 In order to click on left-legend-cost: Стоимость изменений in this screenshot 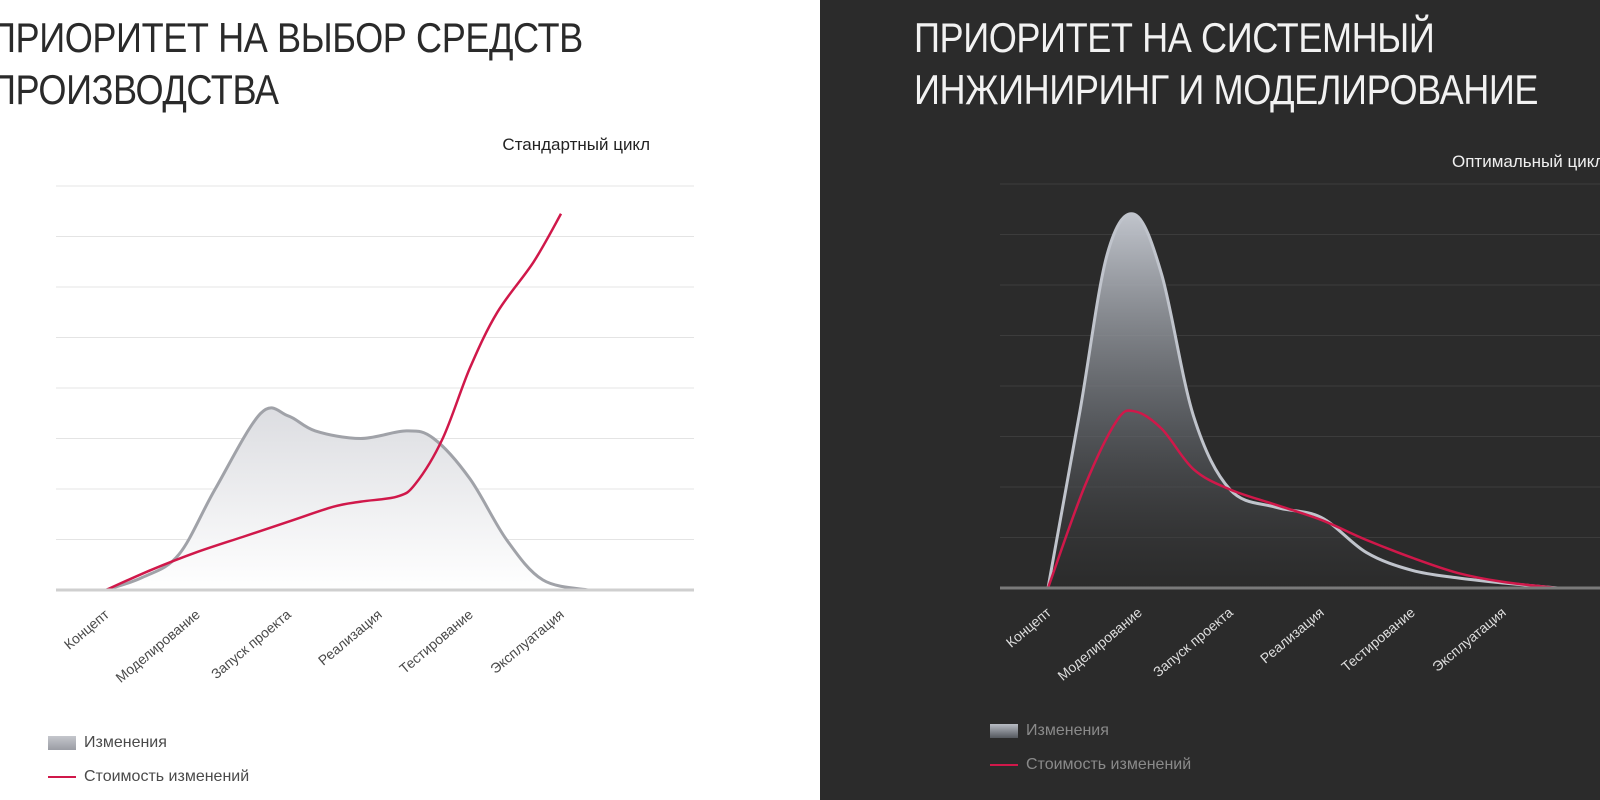, I will do `click(148, 777)`.